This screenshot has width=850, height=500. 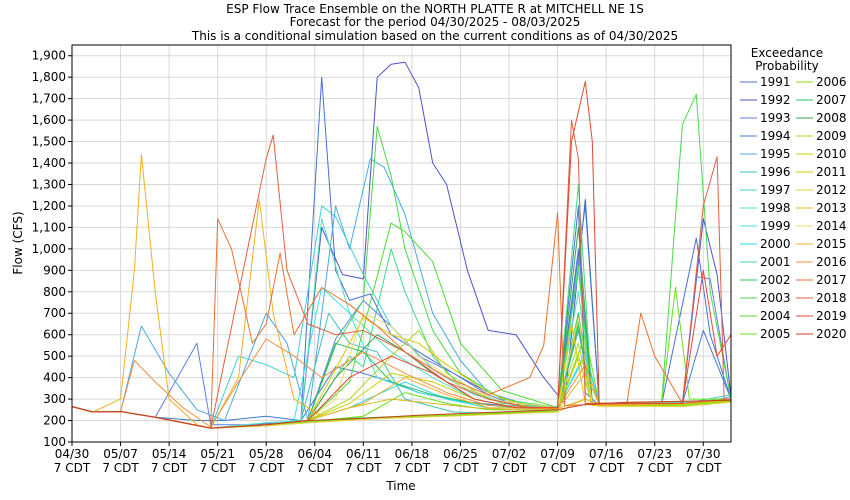 I want to click on x-tick-label-date: 06/04, so click(x=314, y=454).